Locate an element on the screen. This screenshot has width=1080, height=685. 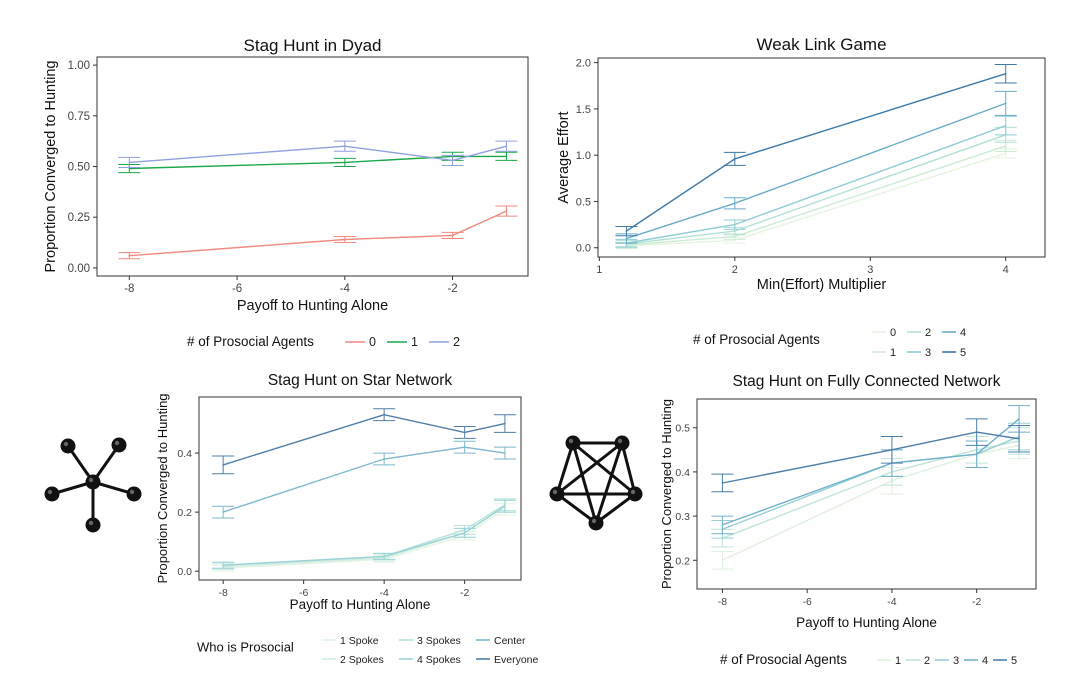
chart-title: Stag Hunt on Star Network is located at coordinates (360, 380).